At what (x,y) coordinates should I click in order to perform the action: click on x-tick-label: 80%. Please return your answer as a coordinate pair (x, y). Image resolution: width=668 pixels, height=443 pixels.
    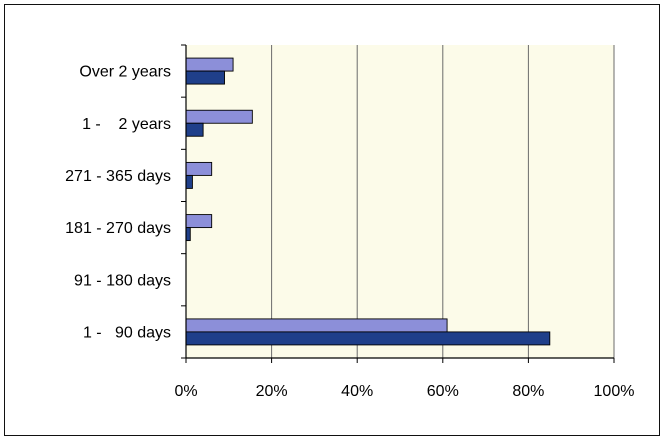
    Looking at the image, I should click on (528, 391).